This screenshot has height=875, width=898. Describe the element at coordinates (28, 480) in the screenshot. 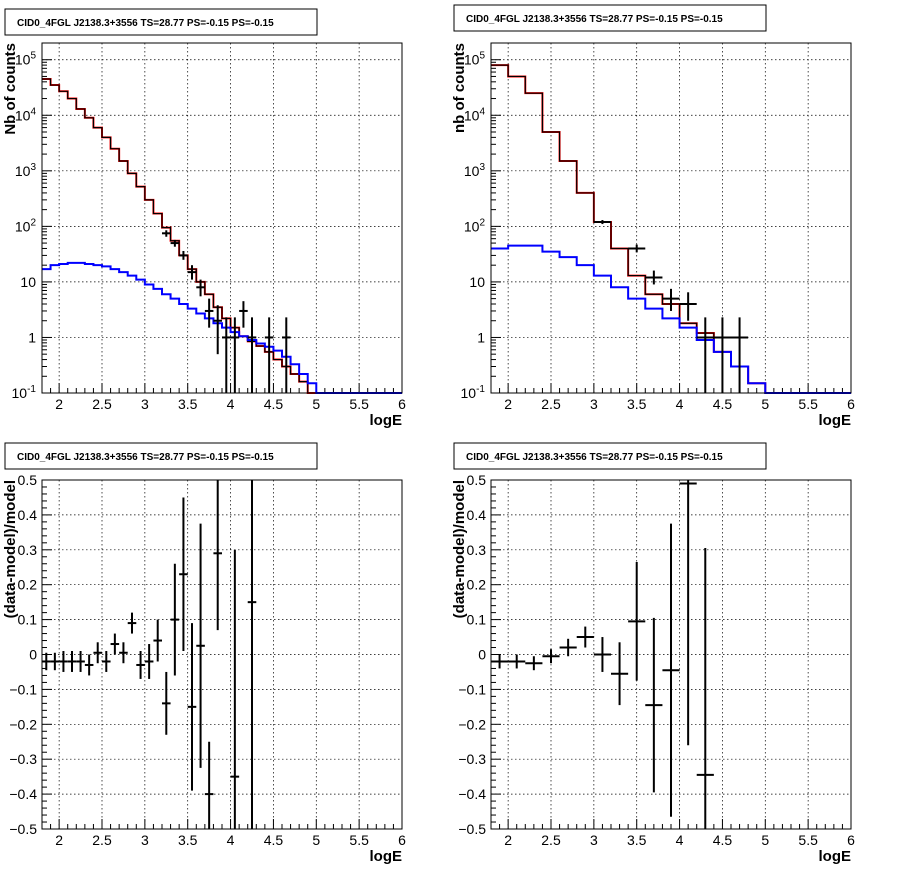

I see `y-tick-label: 0.5` at that location.